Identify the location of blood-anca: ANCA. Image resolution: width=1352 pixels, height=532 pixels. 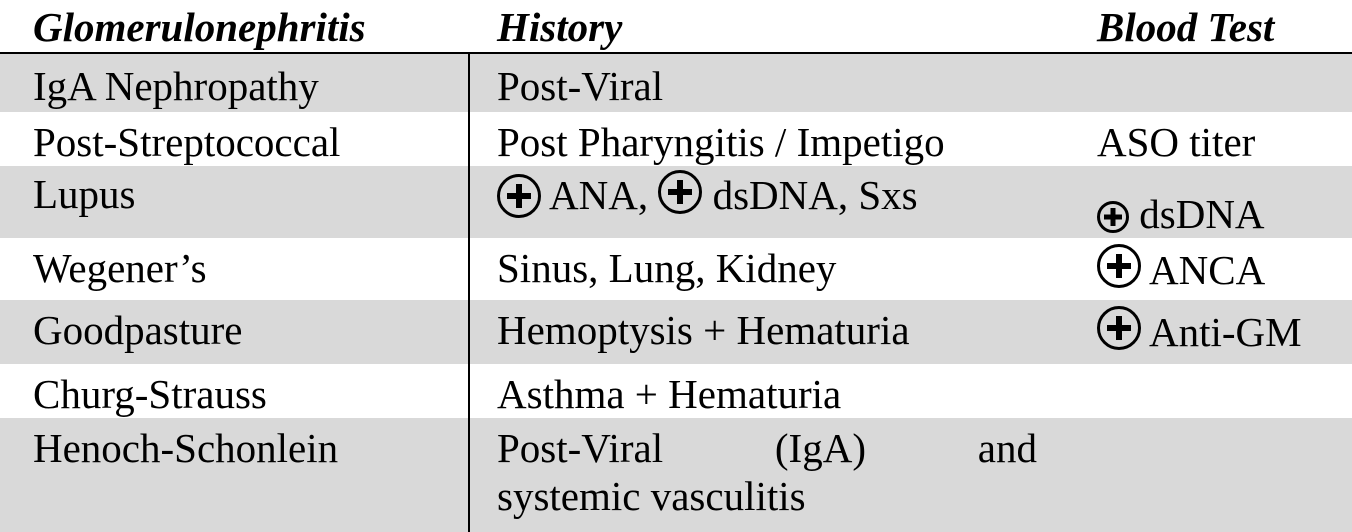
(1207, 270).